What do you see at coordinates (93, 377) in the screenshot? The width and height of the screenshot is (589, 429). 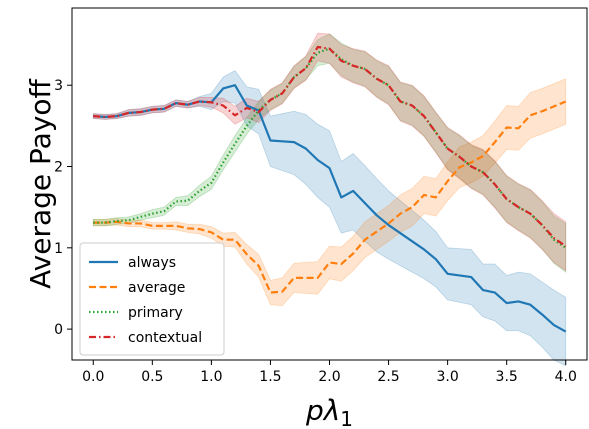 I see `x-tick-label: 0.0` at bounding box center [93, 377].